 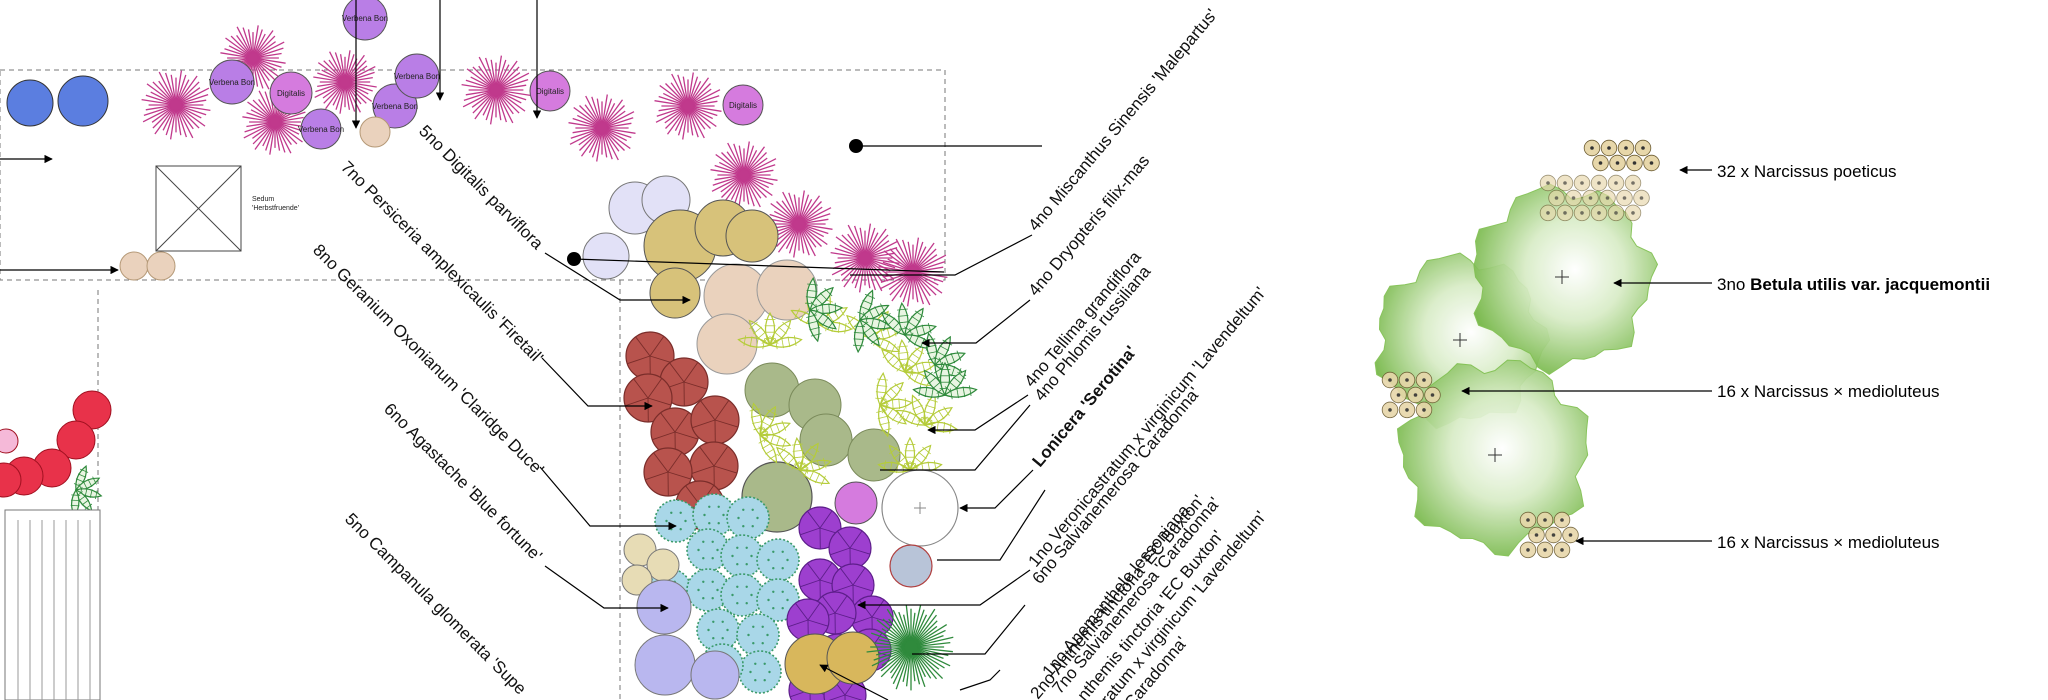 What do you see at coordinates (481, 187) in the screenshot?
I see `label-digitalis: 5no Digitalis parviflora` at bounding box center [481, 187].